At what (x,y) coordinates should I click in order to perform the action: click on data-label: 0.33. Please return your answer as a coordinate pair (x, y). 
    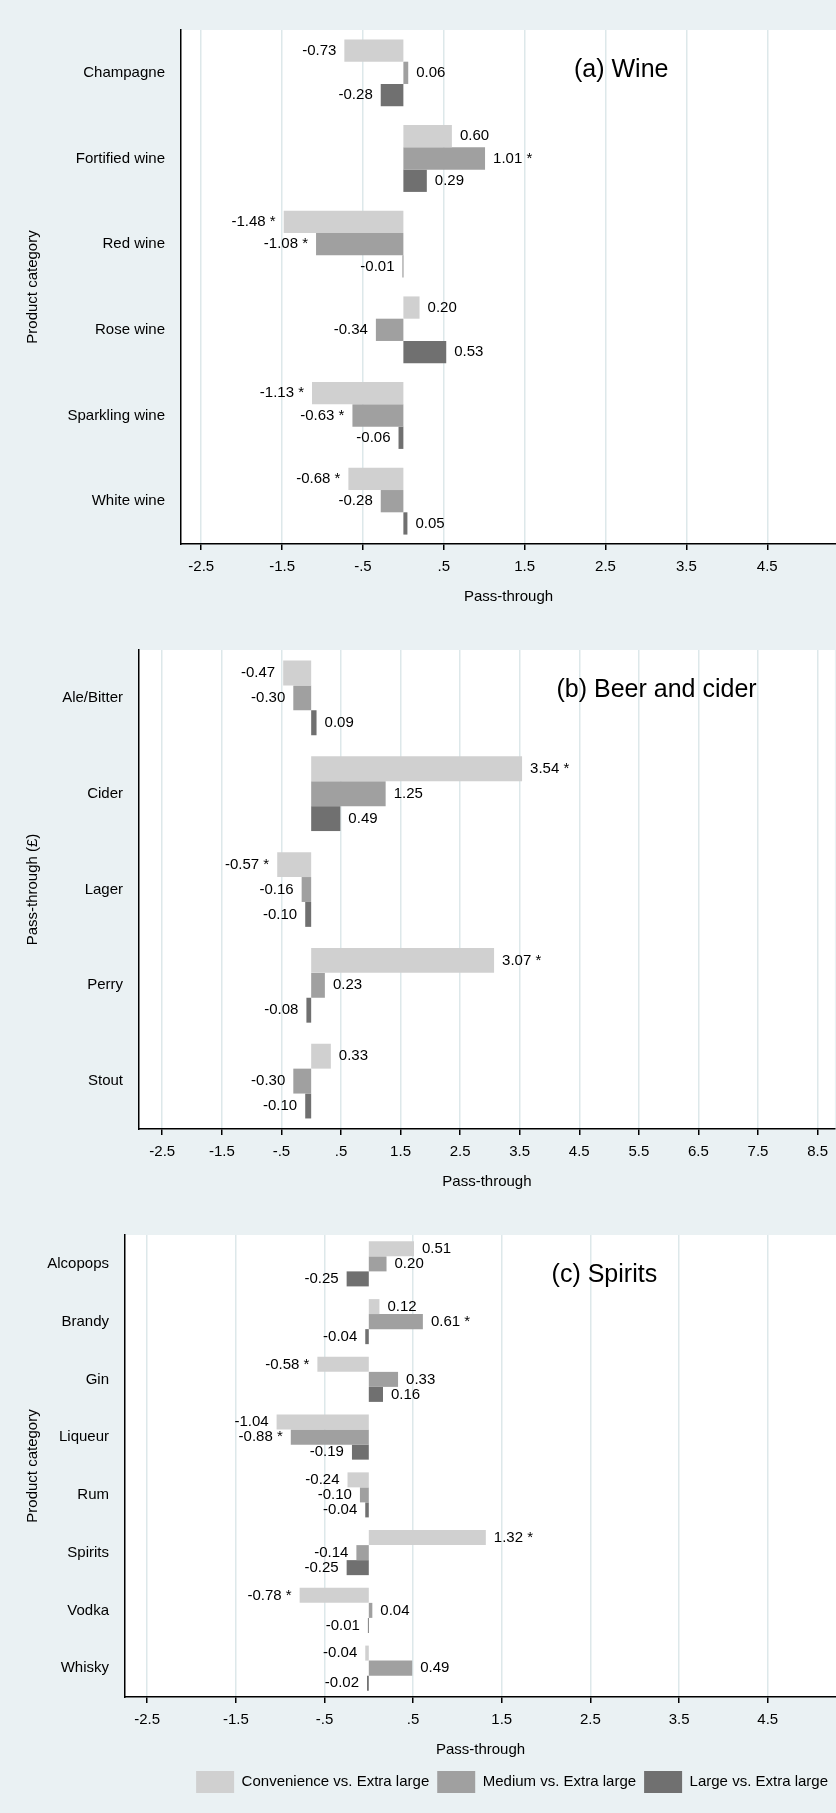
    Looking at the image, I should click on (421, 1378).